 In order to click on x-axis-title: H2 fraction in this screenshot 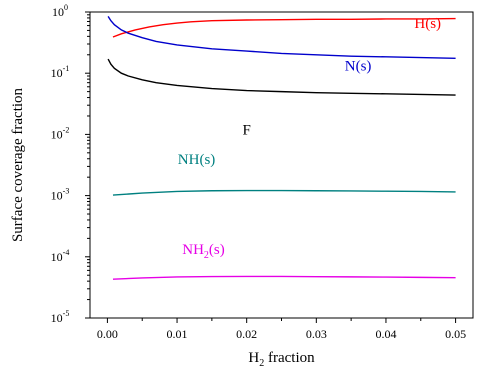, I will do `click(281, 359)`.